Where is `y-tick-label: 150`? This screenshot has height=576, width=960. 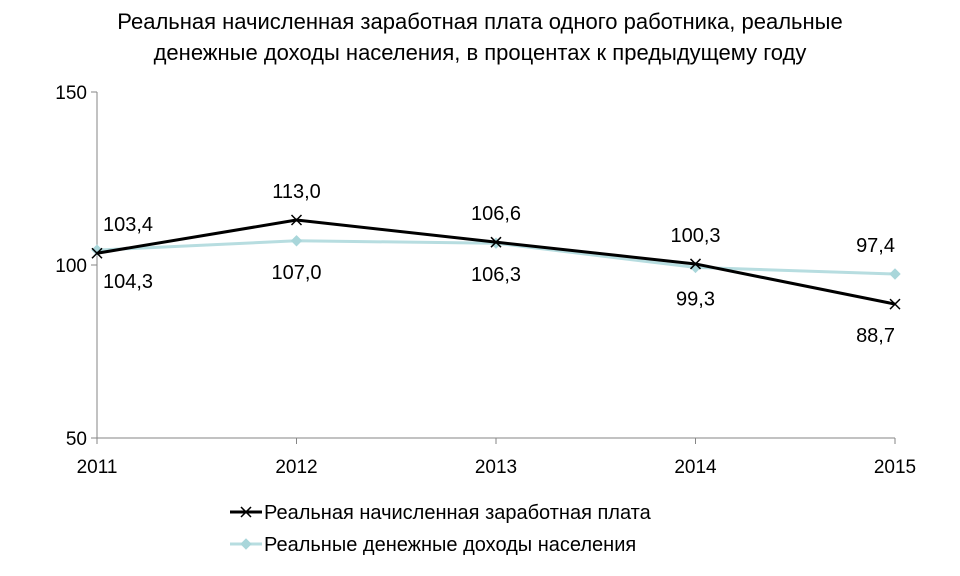
y-tick-label: 150 is located at coordinates (71, 93).